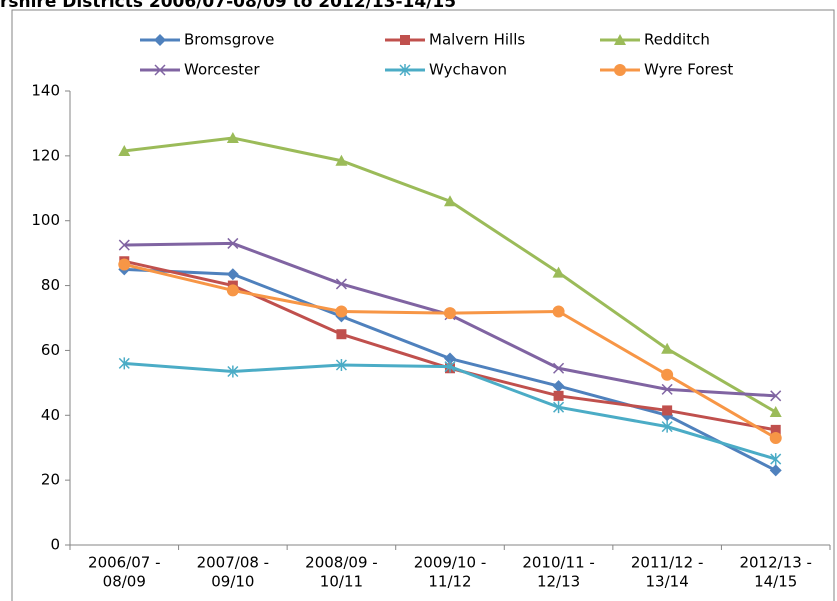 The width and height of the screenshot is (837, 601). Describe the element at coordinates (667, 563) in the screenshot. I see `x-tick-label: 2011/12 -` at that location.